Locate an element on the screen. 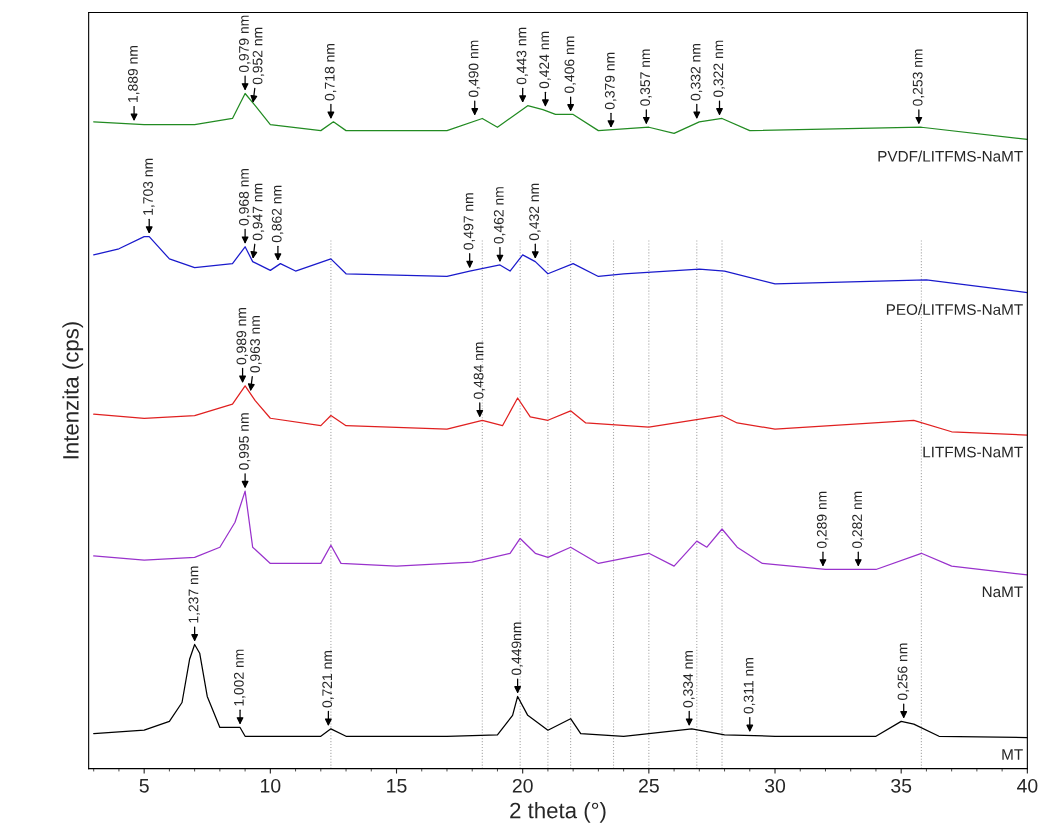 The height and width of the screenshot is (831, 1043). annotation: 0,449nm is located at coordinates (517, 649).